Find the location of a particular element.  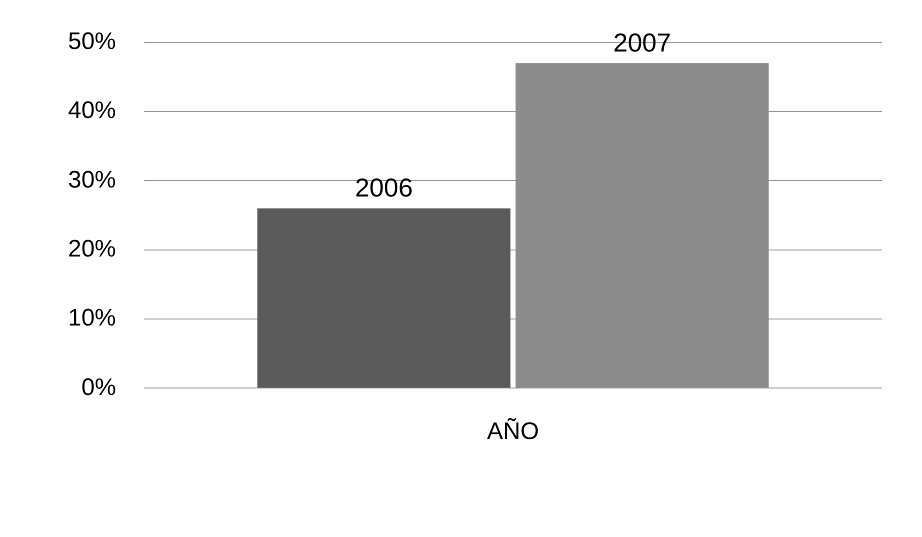

y-tick-label: 40% is located at coordinates (92, 110).